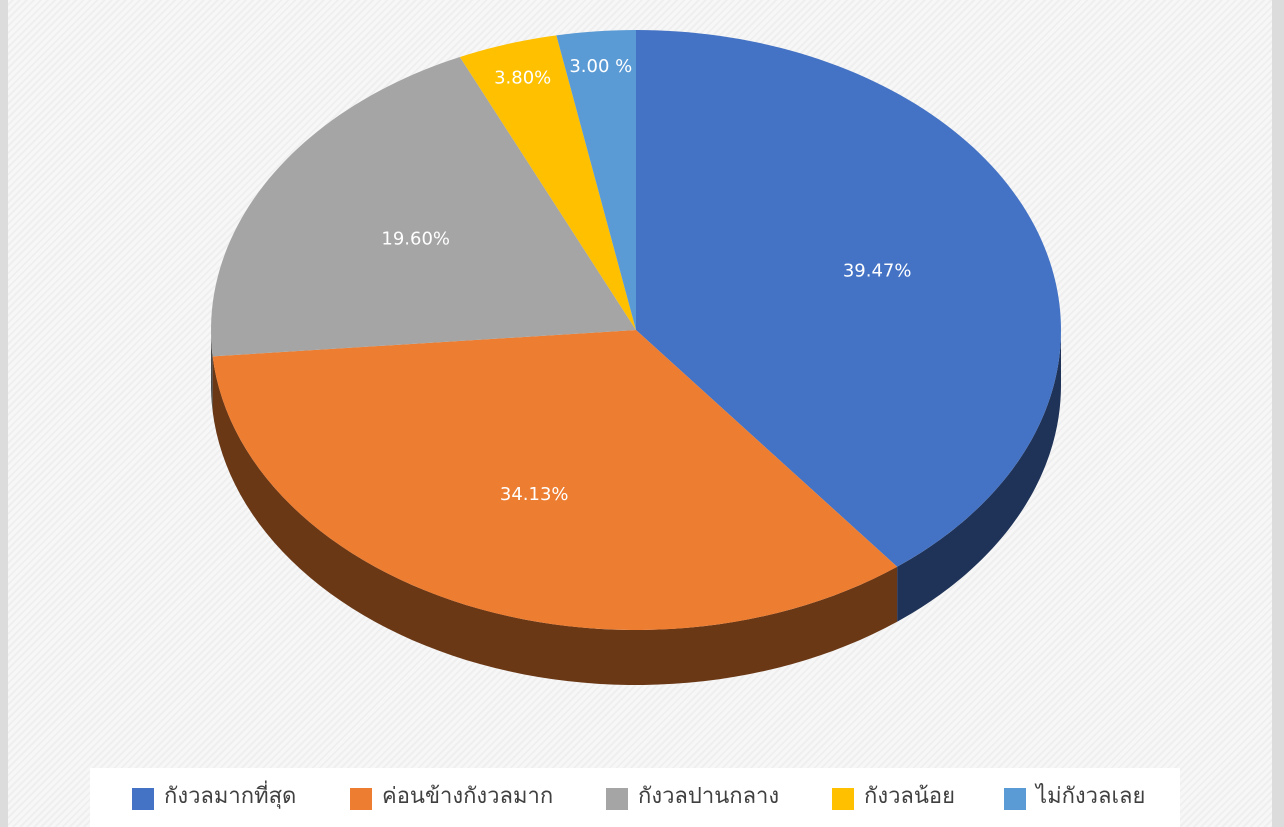  I want to click on data-label: 19.60%, so click(415, 238).